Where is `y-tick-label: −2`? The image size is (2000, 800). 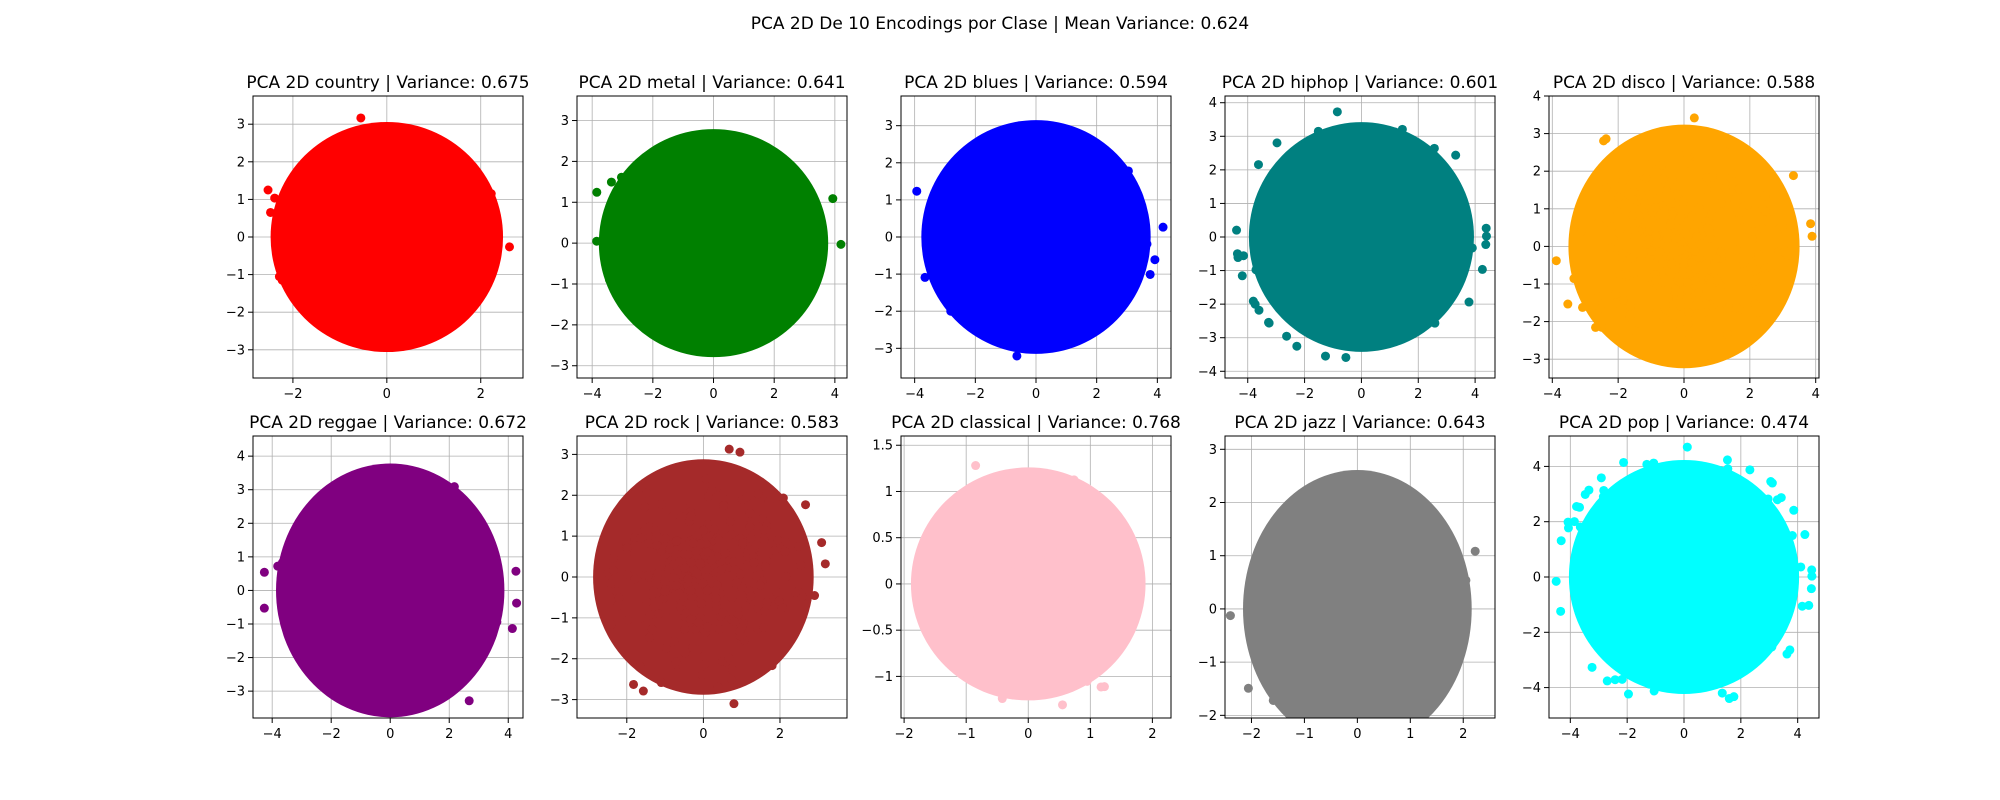
y-tick-label: −2 is located at coordinates (1207, 716).